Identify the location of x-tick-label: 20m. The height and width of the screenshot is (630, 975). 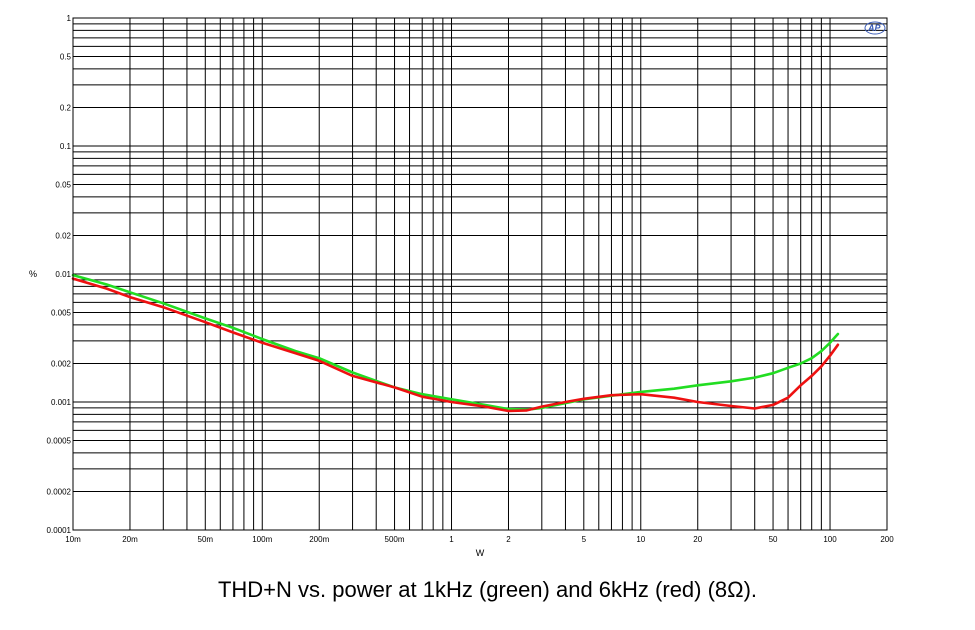
(130, 539).